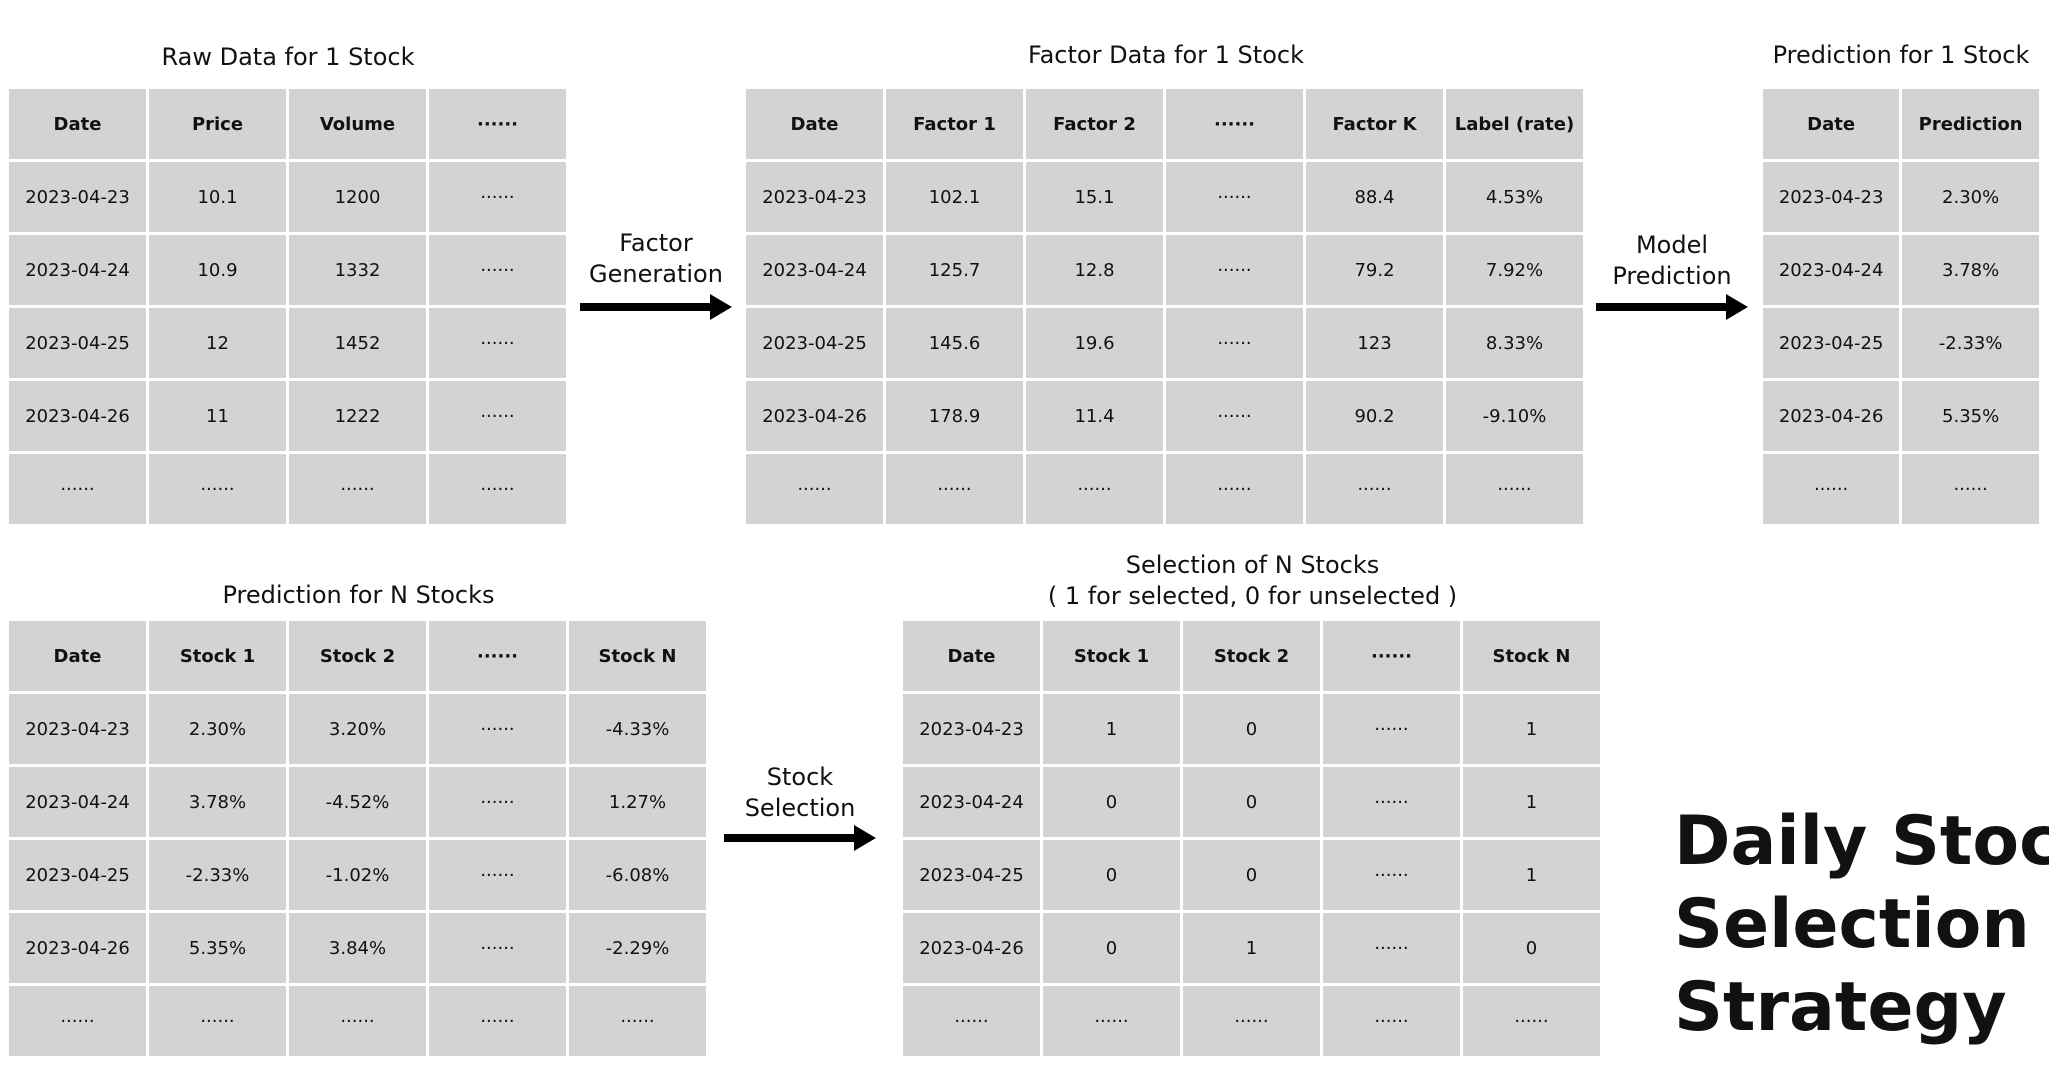  Describe the element at coordinates (1094, 270) in the screenshot. I see `table-cell: 12.8` at that location.